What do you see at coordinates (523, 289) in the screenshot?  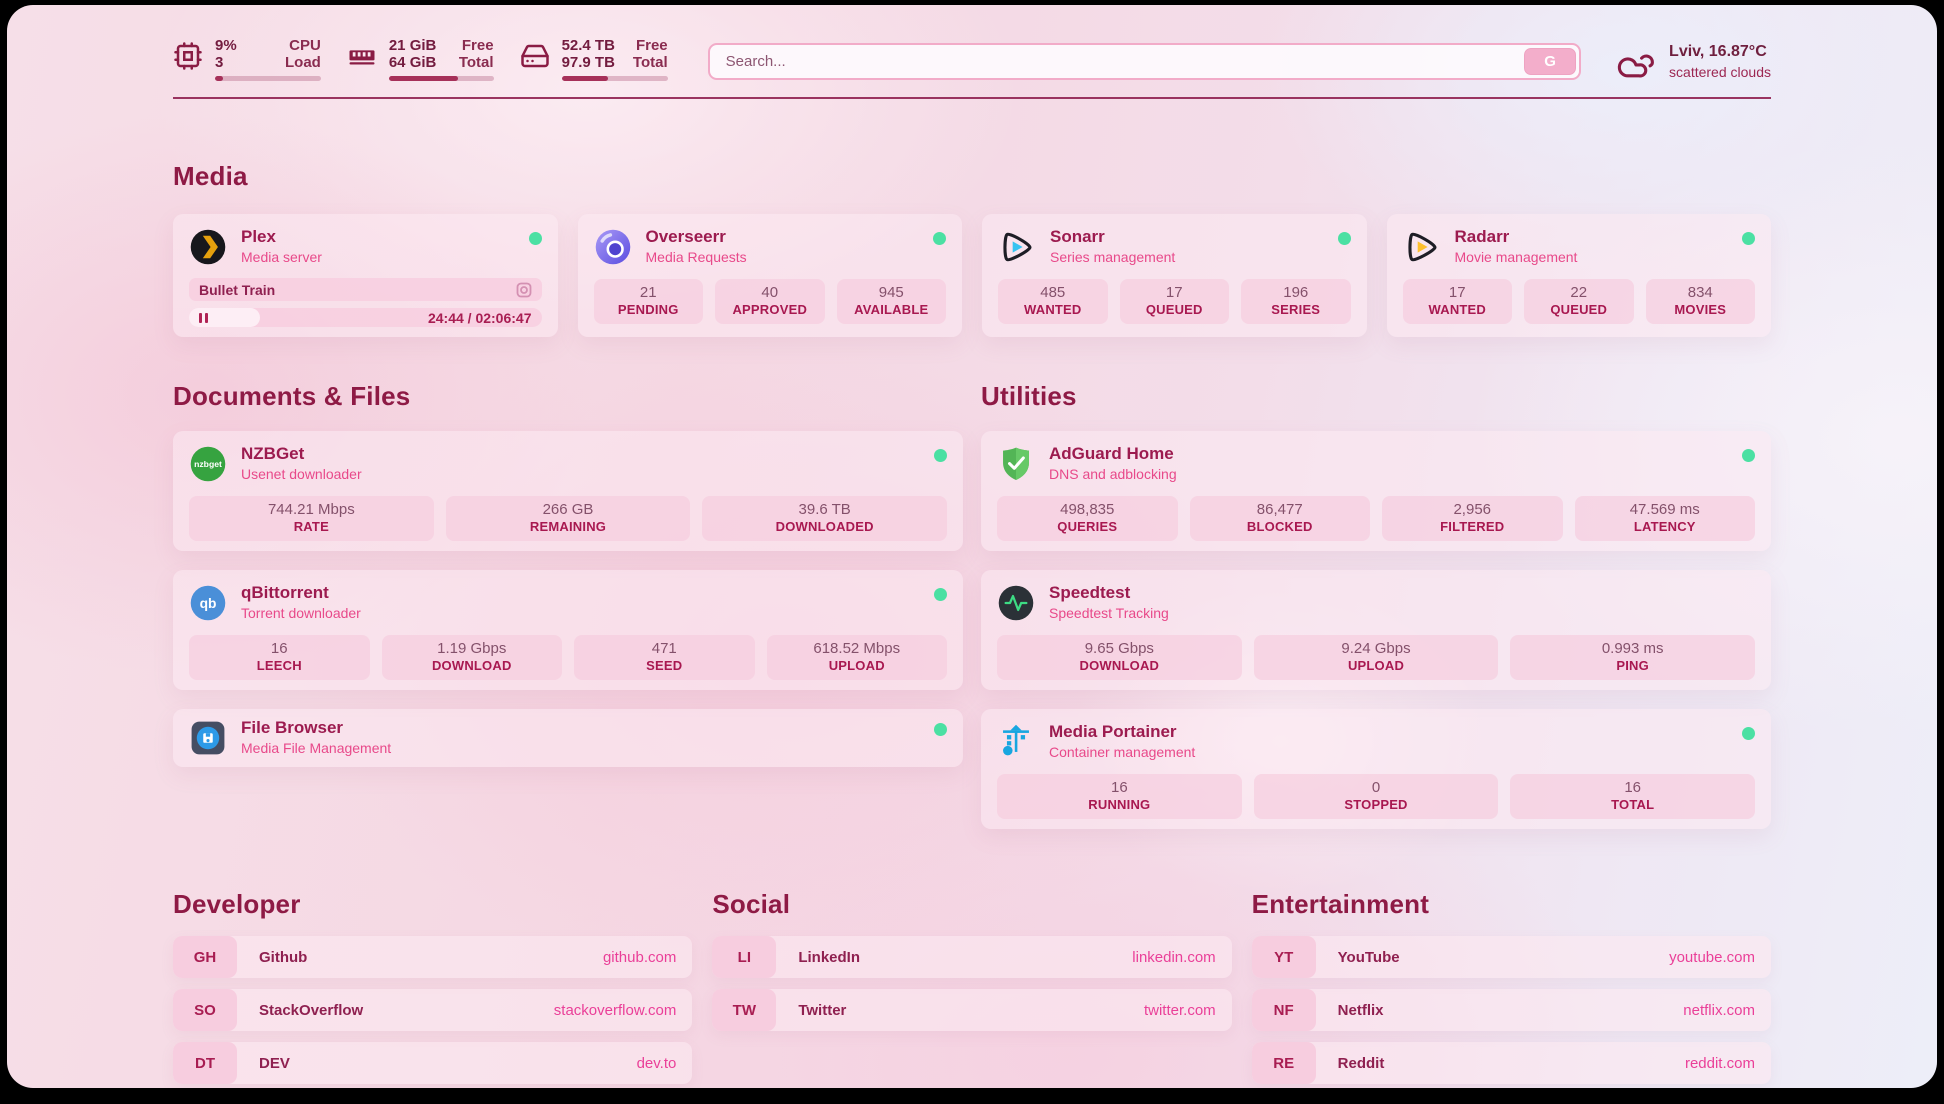 I see `camera-icon` at bounding box center [523, 289].